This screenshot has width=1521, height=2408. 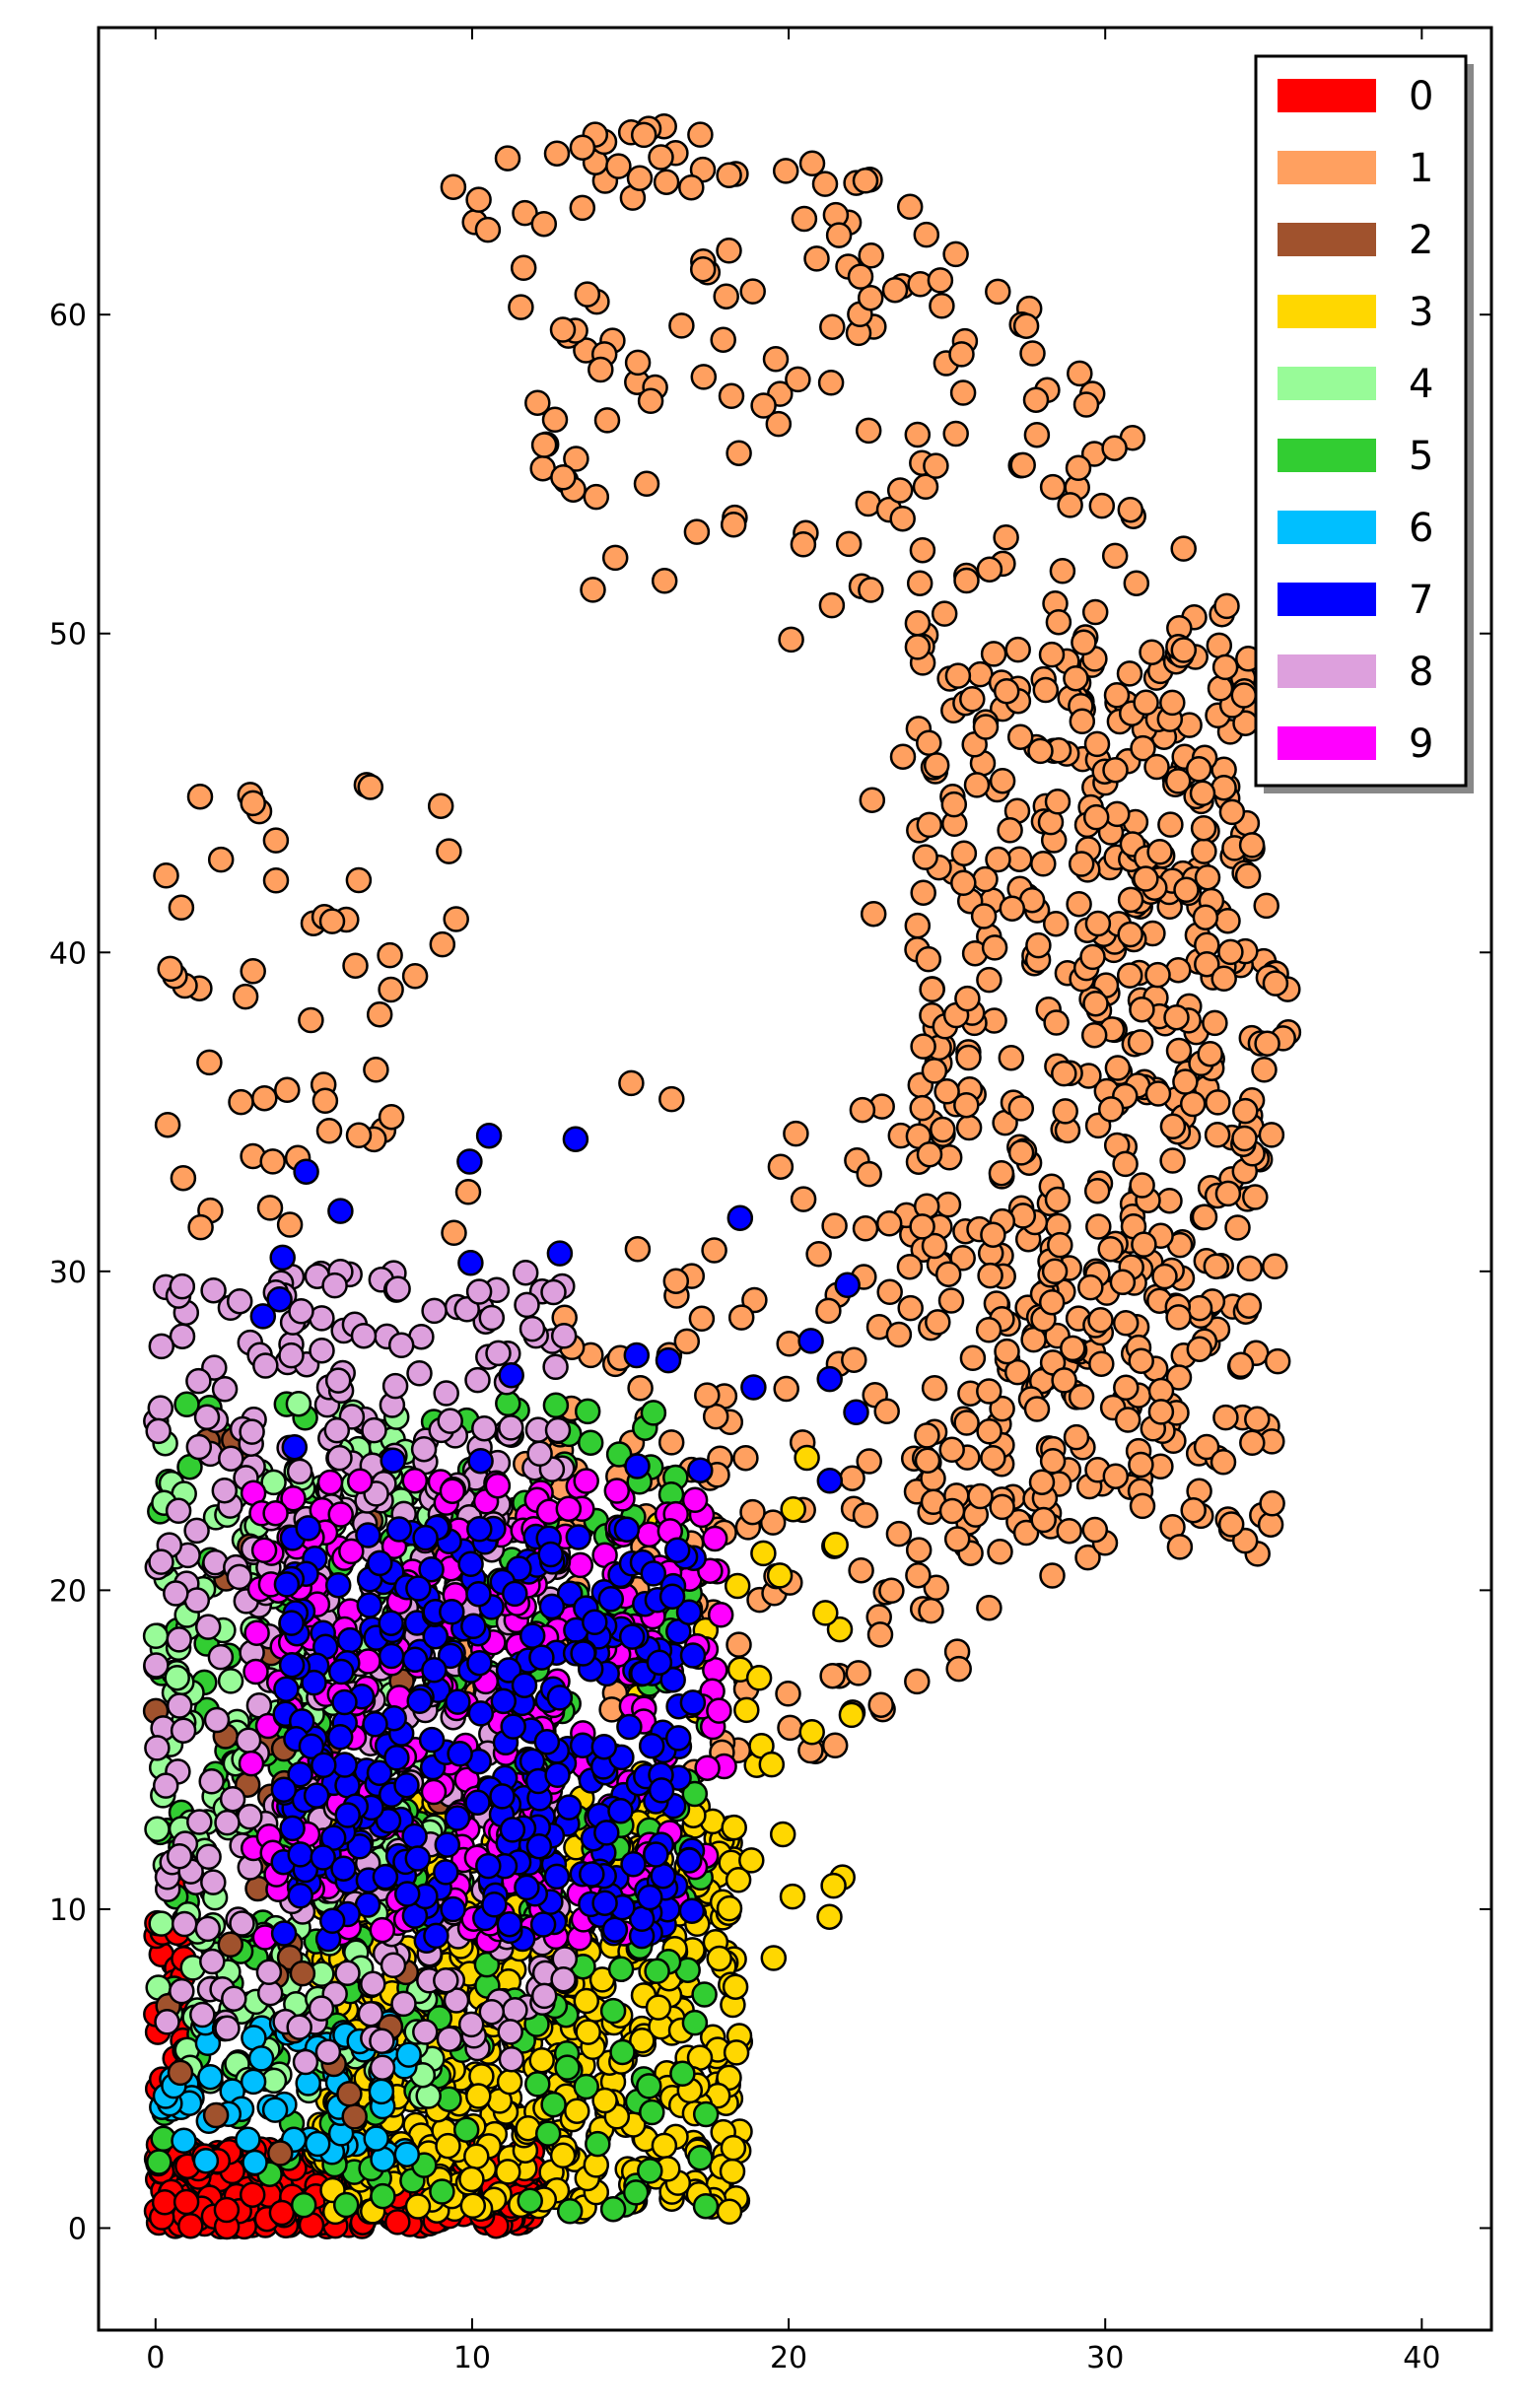 I want to click on legend-label-2: 2, so click(x=1421, y=241).